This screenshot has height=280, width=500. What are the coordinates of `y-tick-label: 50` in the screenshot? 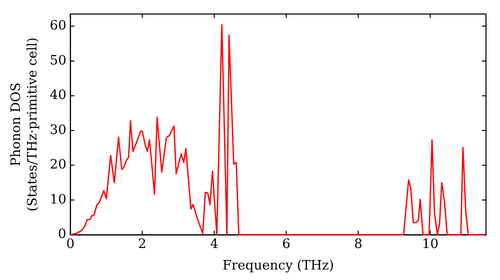 It's located at (58, 60).